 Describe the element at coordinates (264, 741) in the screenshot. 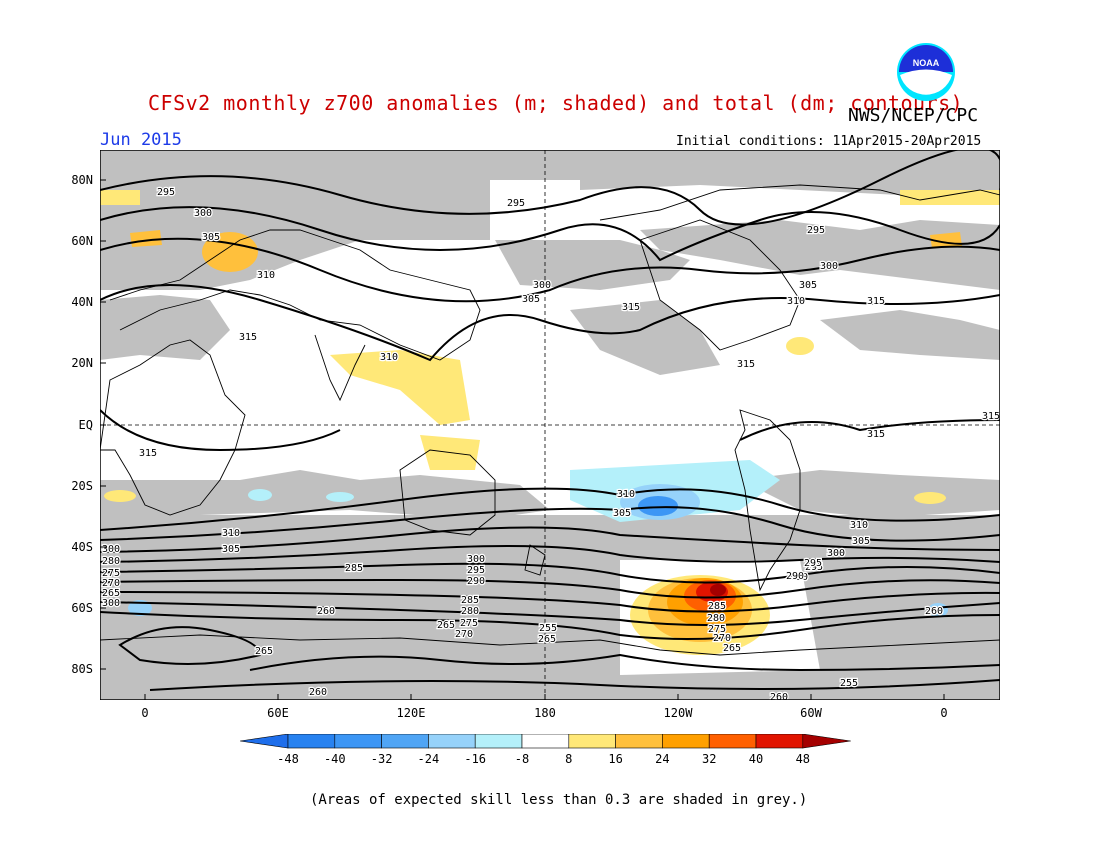

I see `colorbar-arrow-left` at that location.